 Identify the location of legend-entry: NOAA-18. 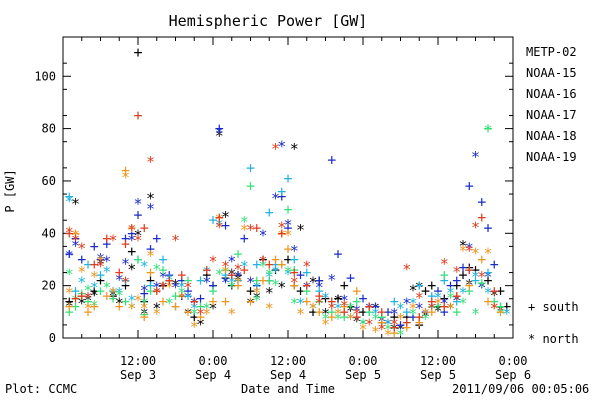
(551, 136).